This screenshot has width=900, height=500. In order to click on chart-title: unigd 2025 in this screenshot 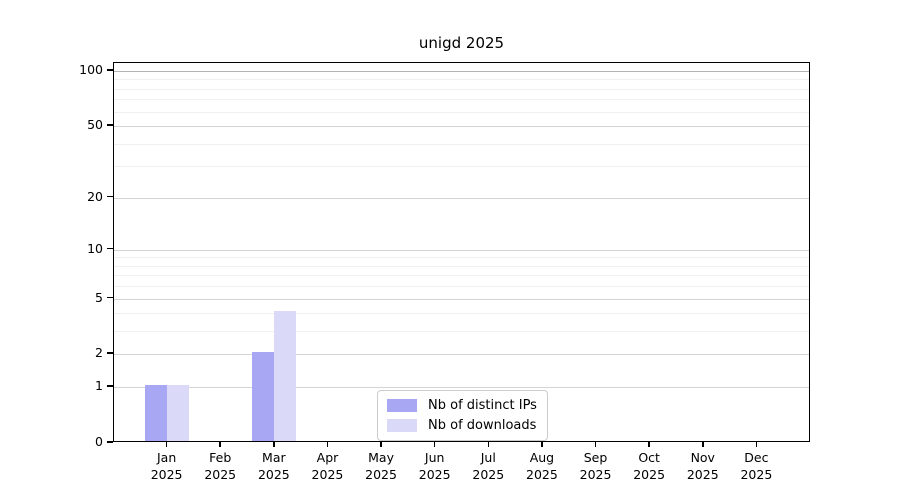, I will do `click(461, 43)`.